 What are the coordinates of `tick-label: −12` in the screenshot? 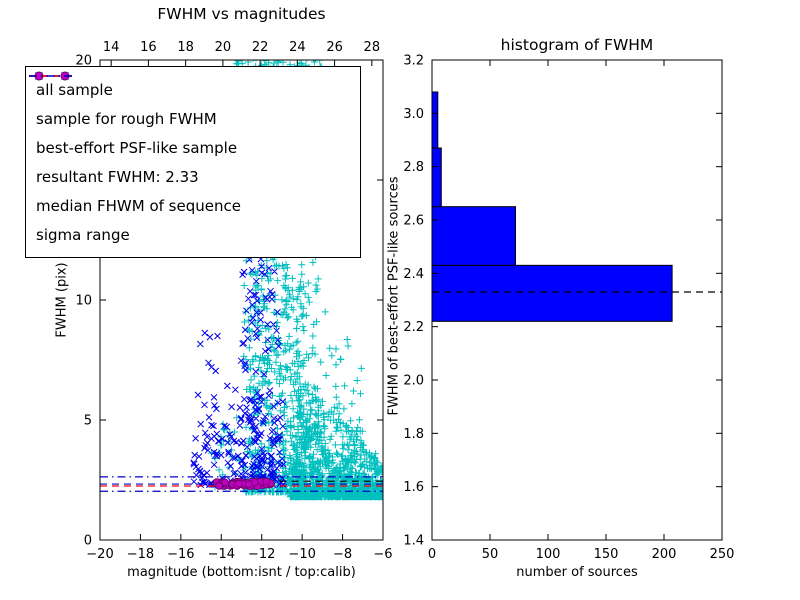 It's located at (261, 554).